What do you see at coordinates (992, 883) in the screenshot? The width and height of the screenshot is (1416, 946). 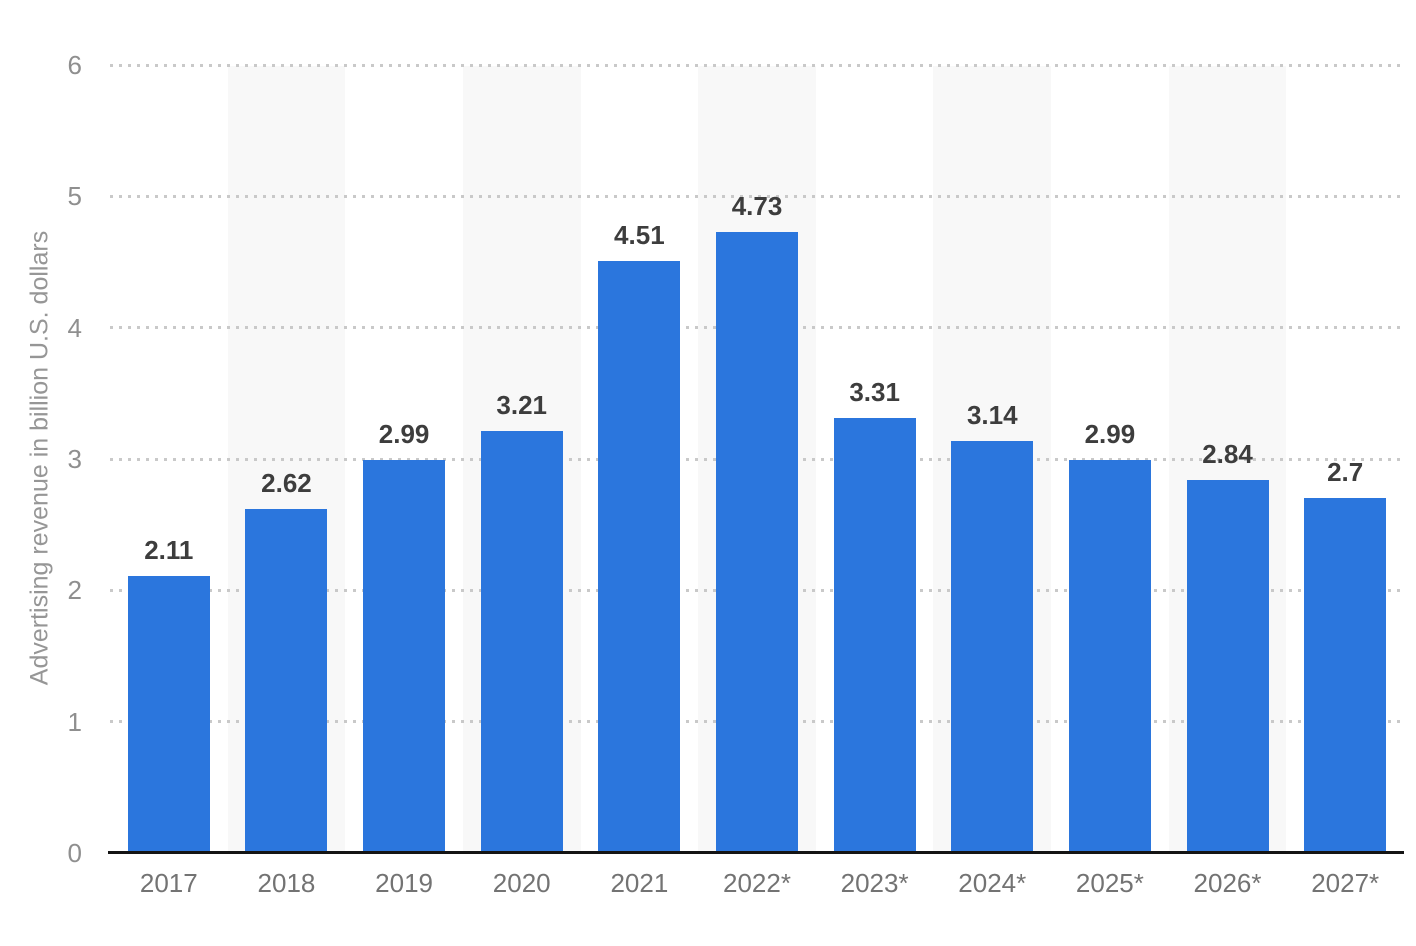 I see `x-axis-tick-label: 2024*` at bounding box center [992, 883].